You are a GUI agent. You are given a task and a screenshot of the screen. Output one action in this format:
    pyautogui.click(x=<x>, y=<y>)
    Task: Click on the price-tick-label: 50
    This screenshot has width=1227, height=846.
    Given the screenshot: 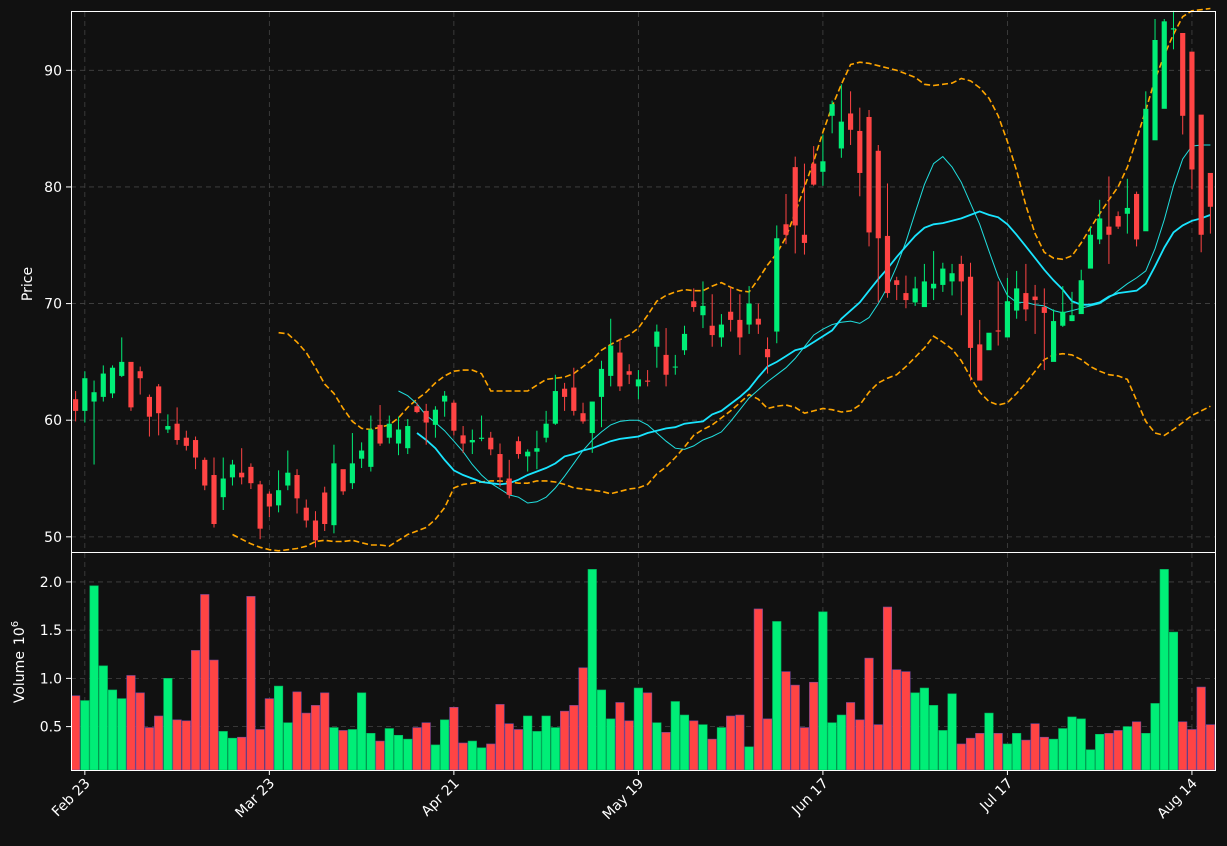 What is the action you would take?
    pyautogui.click(x=53, y=538)
    